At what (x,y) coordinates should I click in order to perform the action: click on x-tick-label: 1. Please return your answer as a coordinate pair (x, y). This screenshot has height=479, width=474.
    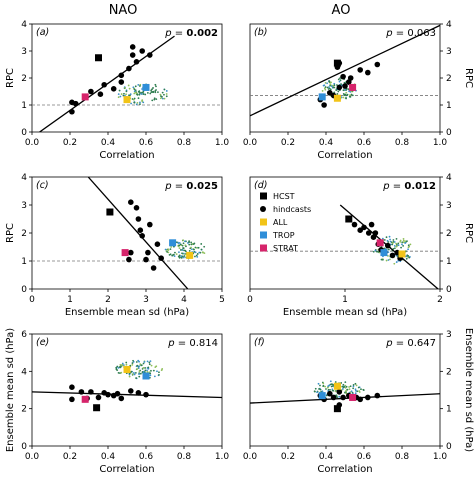
    Looking at the image, I should click on (70, 300).